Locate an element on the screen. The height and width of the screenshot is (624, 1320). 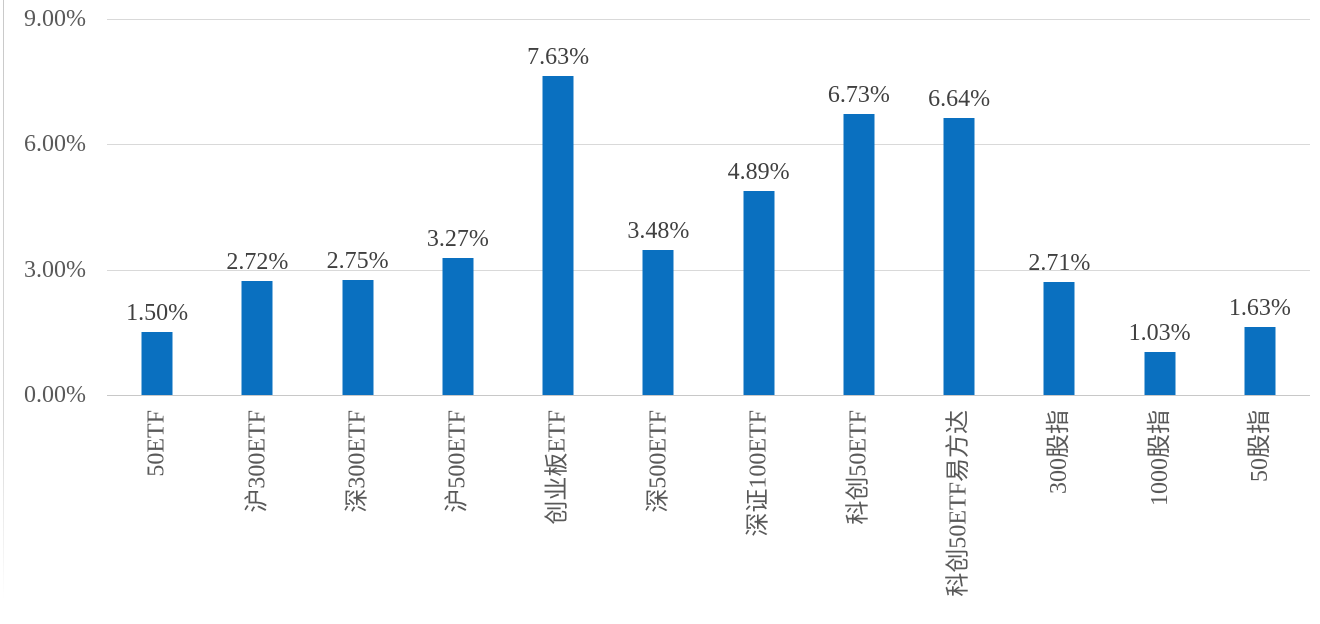
y-axis: 9.00% 6.00% 3.00% 0.00% is located at coordinates (43, 207).